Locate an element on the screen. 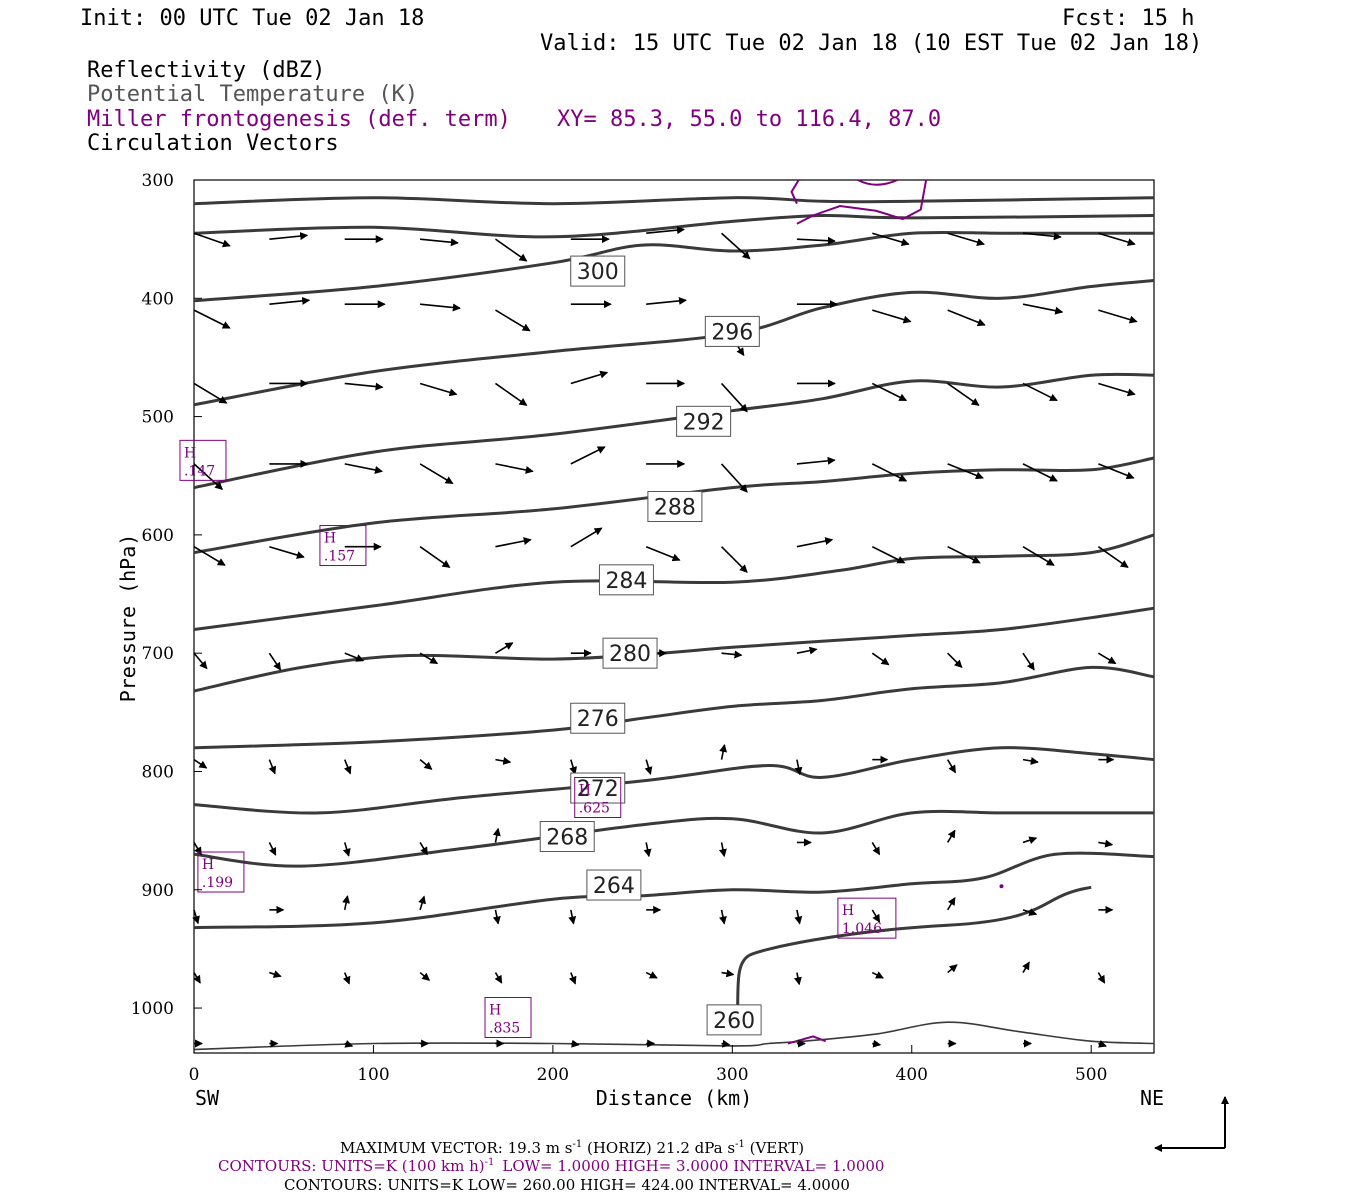  frontogenesis-high-value: .625 is located at coordinates (594, 808).